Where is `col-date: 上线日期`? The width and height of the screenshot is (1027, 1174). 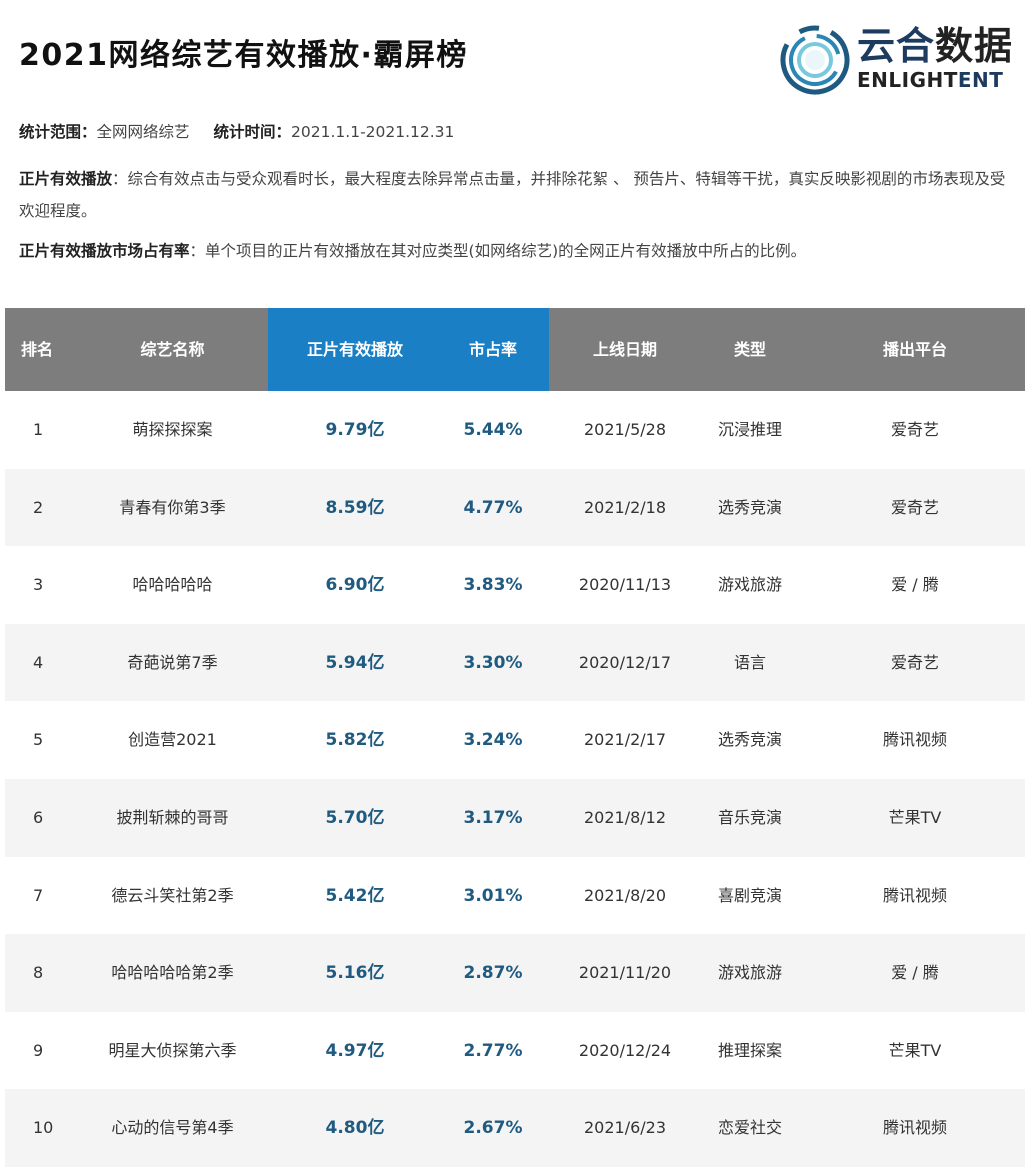 col-date: 上线日期 is located at coordinates (624, 349).